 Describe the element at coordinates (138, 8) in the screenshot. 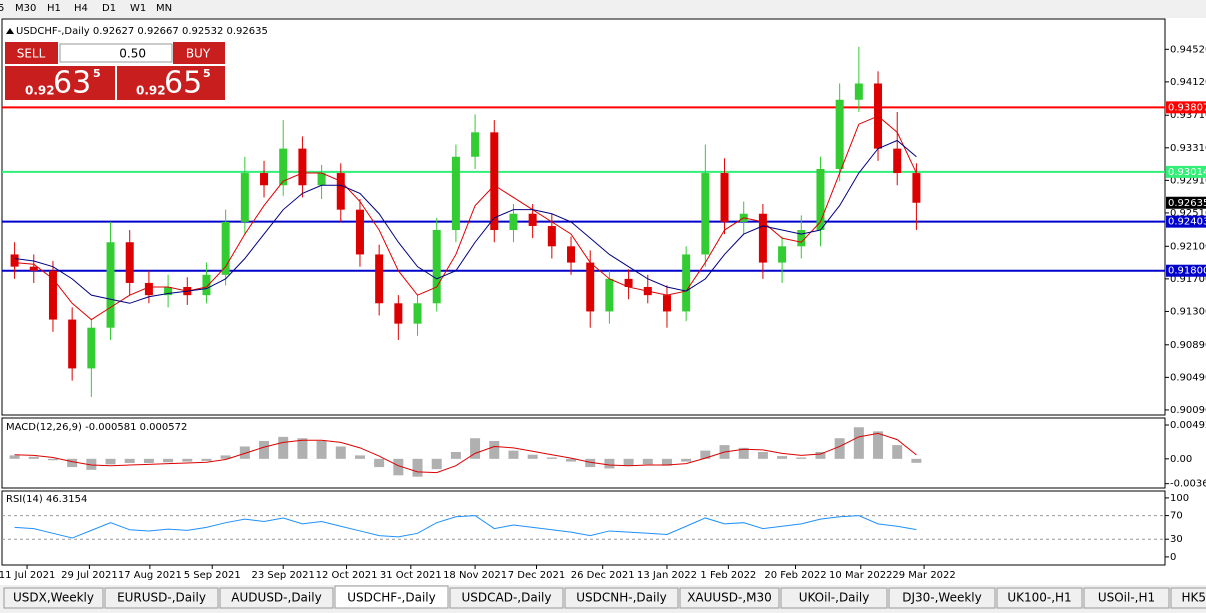

I see `timeframe-button: W1` at that location.